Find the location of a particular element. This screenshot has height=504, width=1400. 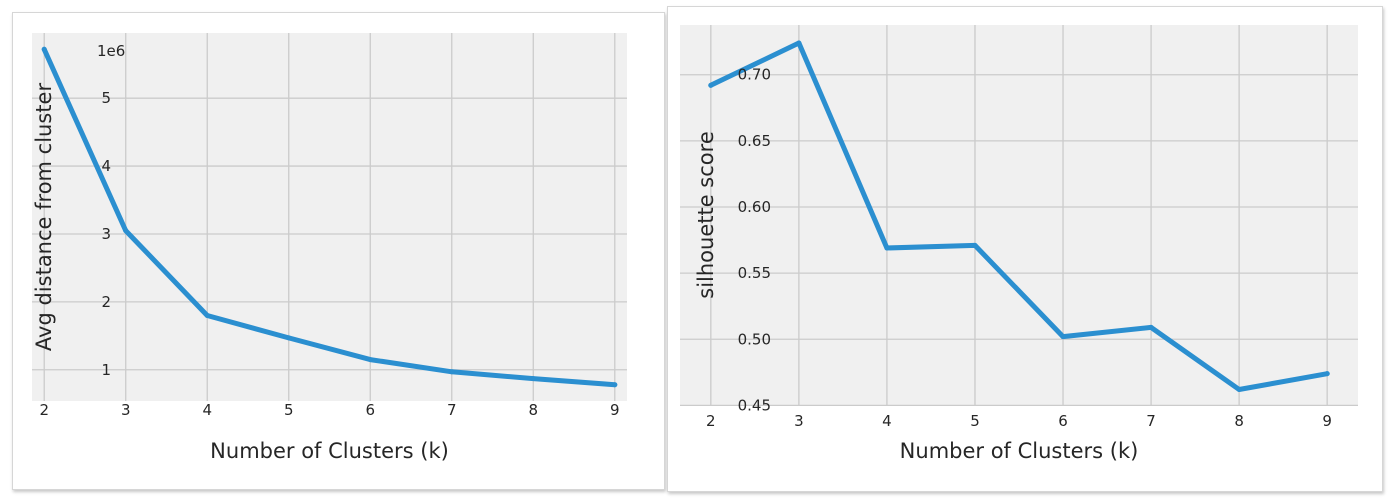

y-tick-label: 0.65 is located at coordinates (754, 141).